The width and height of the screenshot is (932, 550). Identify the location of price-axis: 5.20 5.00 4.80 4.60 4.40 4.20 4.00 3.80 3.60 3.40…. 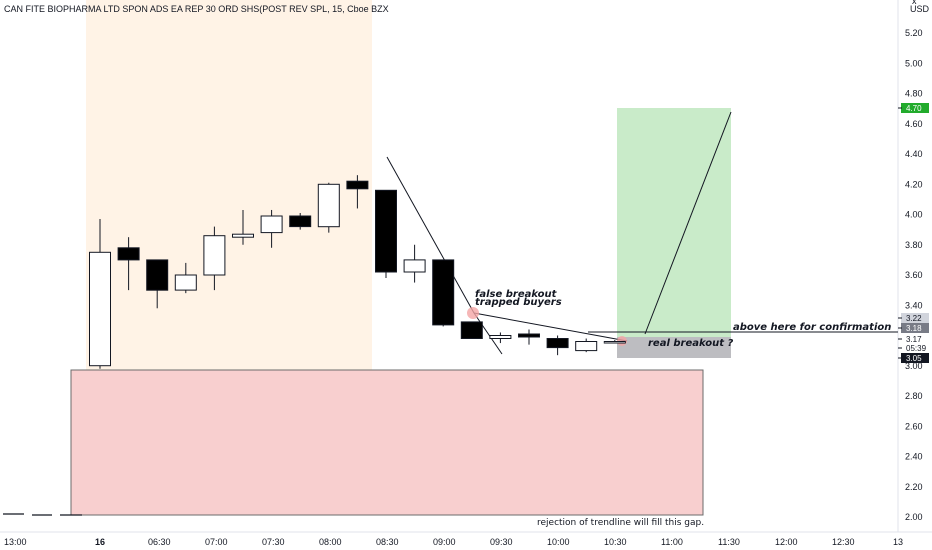
(914, 275).